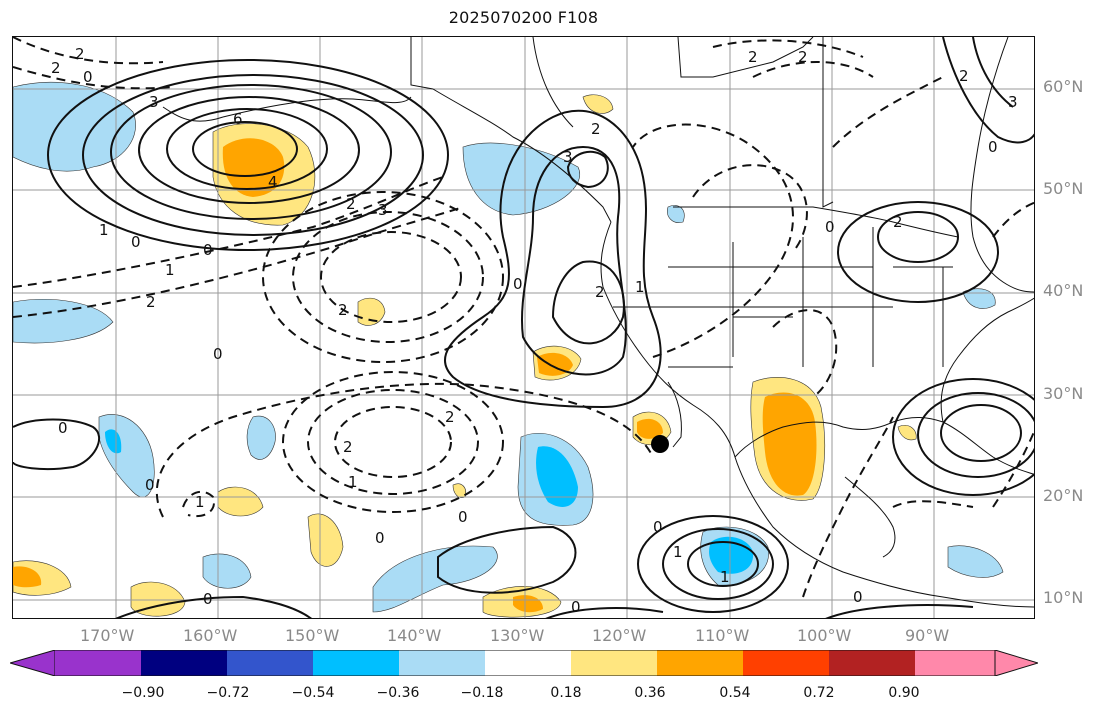 The width and height of the screenshot is (1105, 712). What do you see at coordinates (619, 635) in the screenshot?
I see `lon-label-120w: 120°W` at bounding box center [619, 635].